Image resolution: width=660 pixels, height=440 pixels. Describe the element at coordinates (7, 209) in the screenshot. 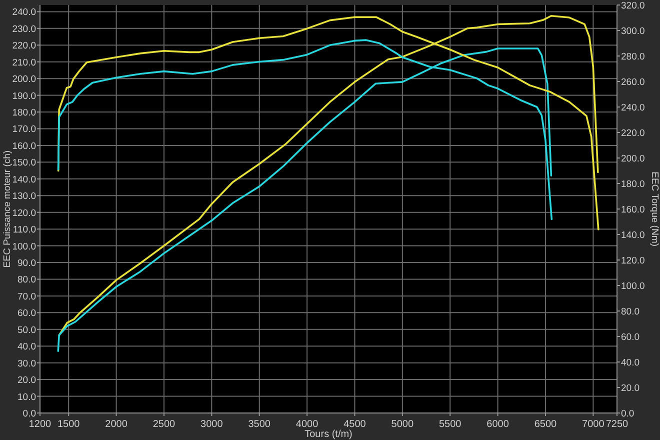

I see `y-axis-title: EEC Puissance moteur (ch)` at that location.